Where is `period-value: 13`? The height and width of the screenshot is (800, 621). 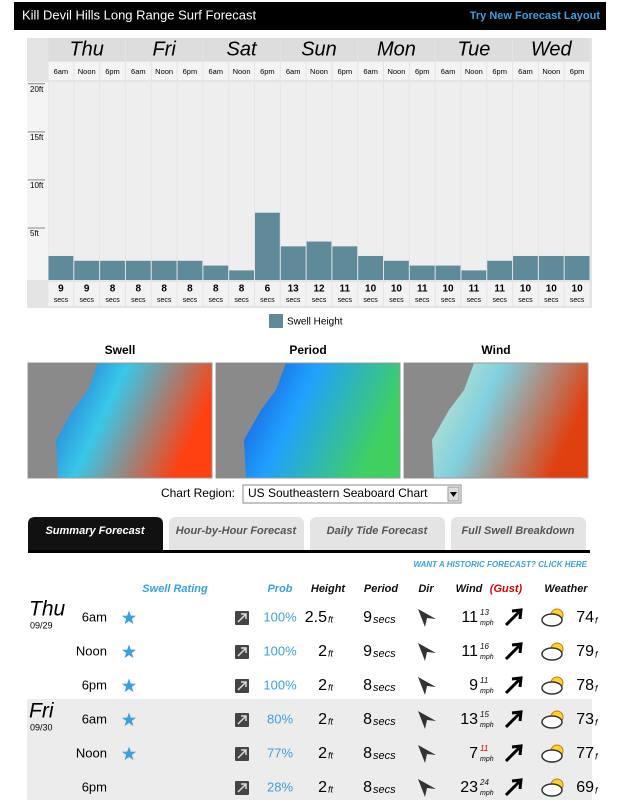
period-value: 13 is located at coordinates (294, 289).